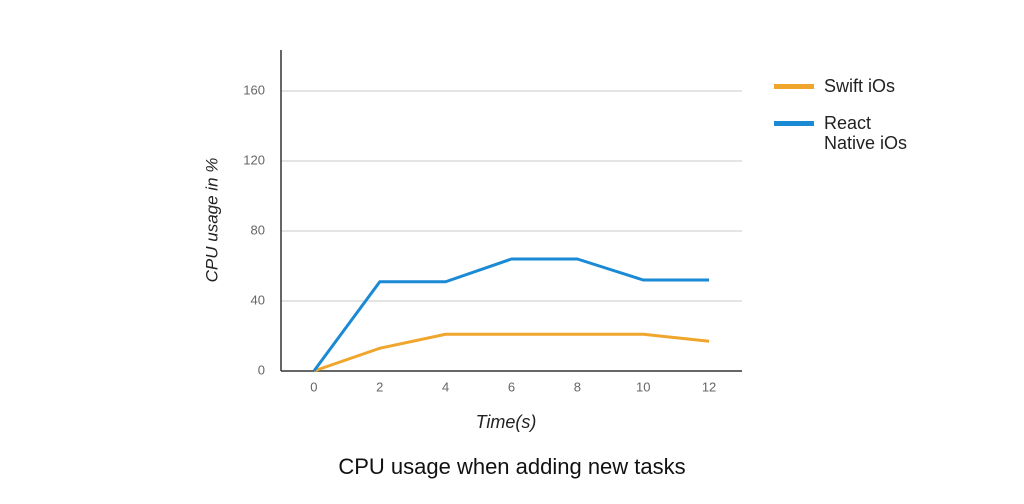 This screenshot has height=504, width=1024. I want to click on x-tick-label: 10, so click(643, 386).